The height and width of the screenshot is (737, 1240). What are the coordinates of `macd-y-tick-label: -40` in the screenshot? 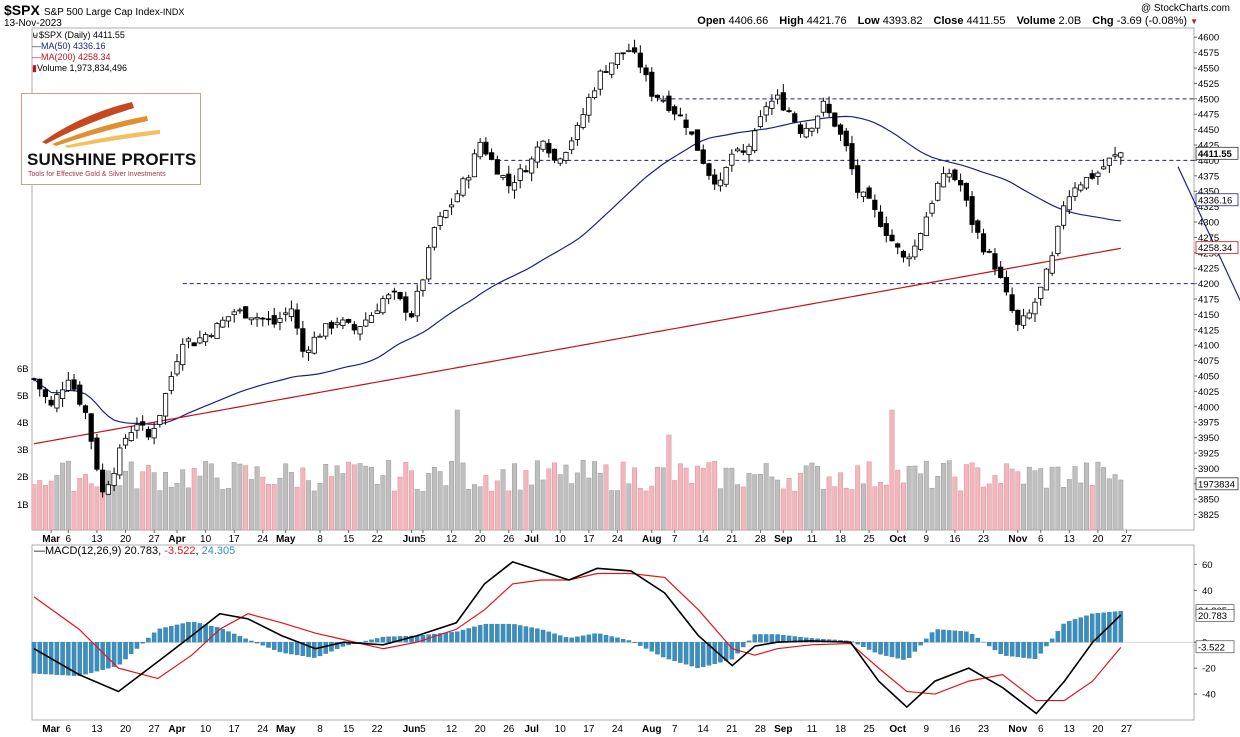 It's located at (1209, 695).